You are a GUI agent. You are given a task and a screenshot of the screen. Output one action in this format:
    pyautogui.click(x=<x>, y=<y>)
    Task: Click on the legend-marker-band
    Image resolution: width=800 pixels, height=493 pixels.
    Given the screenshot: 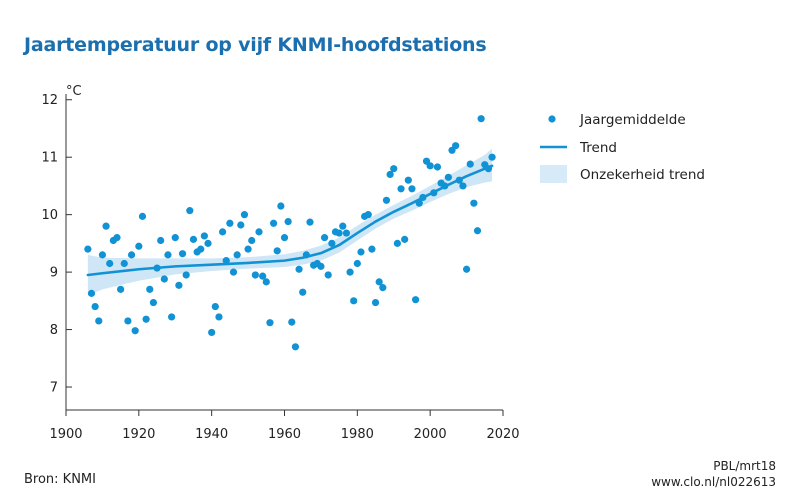 What is the action you would take?
    pyautogui.click(x=553, y=174)
    